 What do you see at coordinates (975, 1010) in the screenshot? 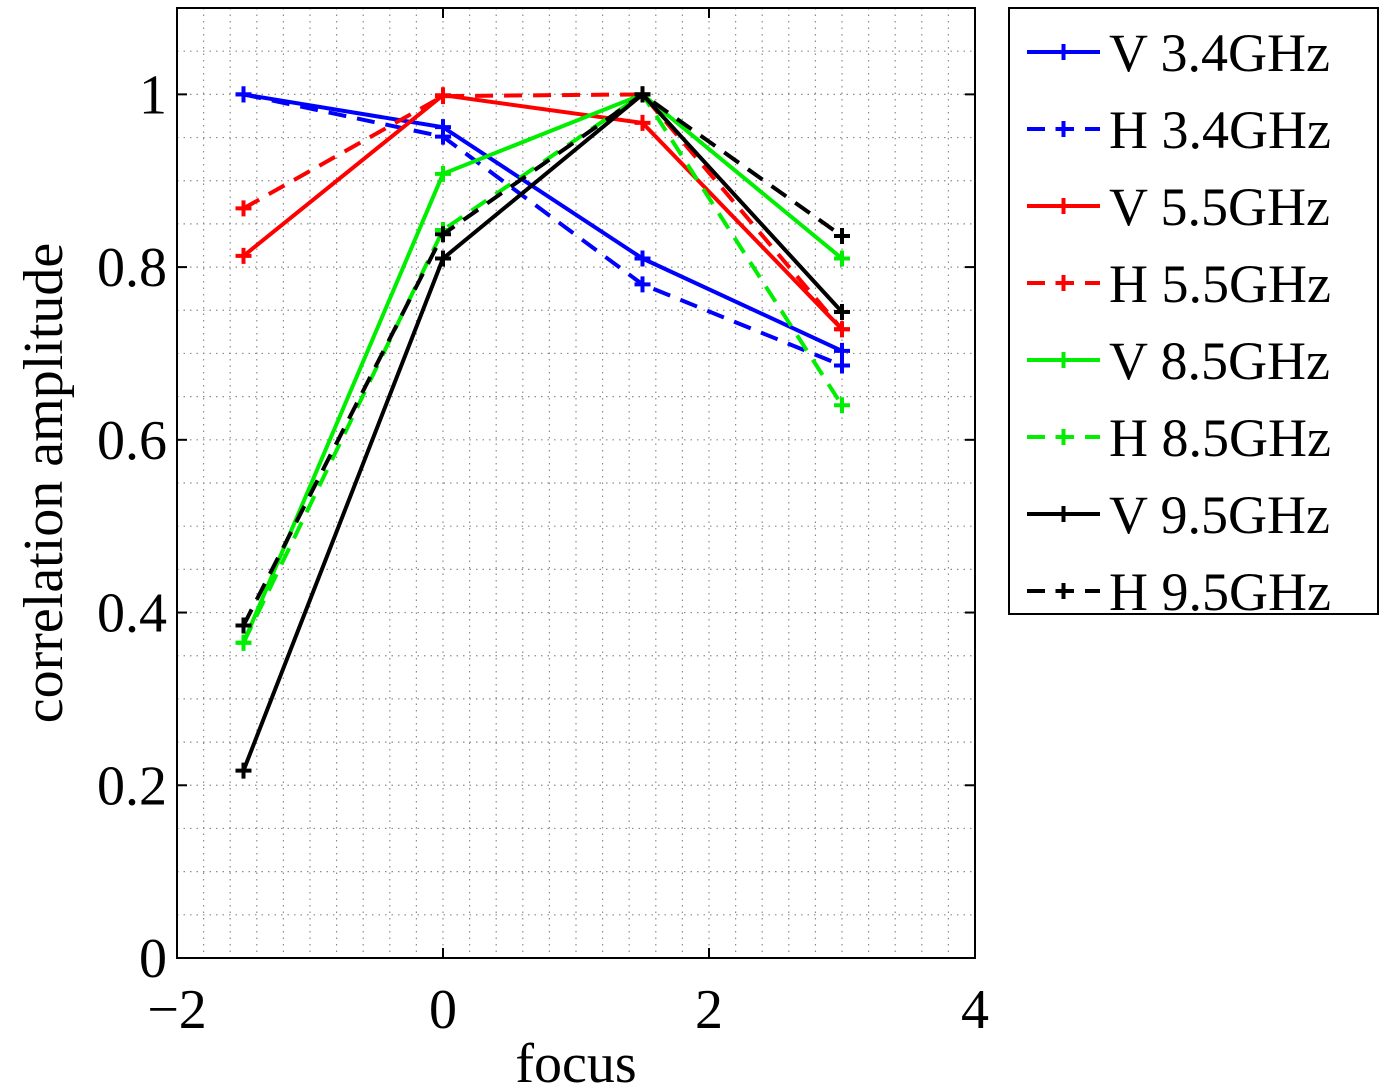
I see `x-tick-label: 4` at bounding box center [975, 1010].